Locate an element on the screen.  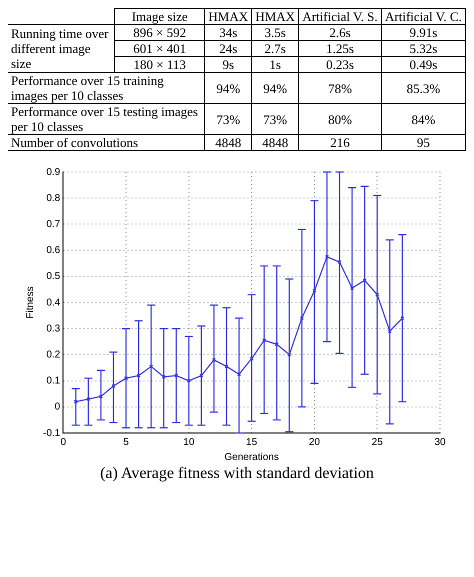
y-tick-label: 0.5 is located at coordinates (53, 276).